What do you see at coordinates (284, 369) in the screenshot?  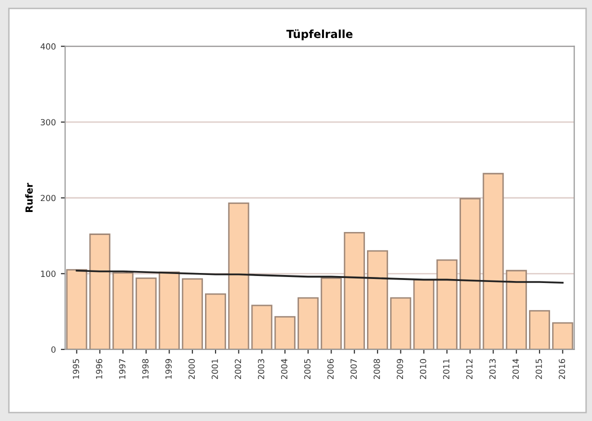 I see `x-tick-label: 2004` at bounding box center [284, 369].